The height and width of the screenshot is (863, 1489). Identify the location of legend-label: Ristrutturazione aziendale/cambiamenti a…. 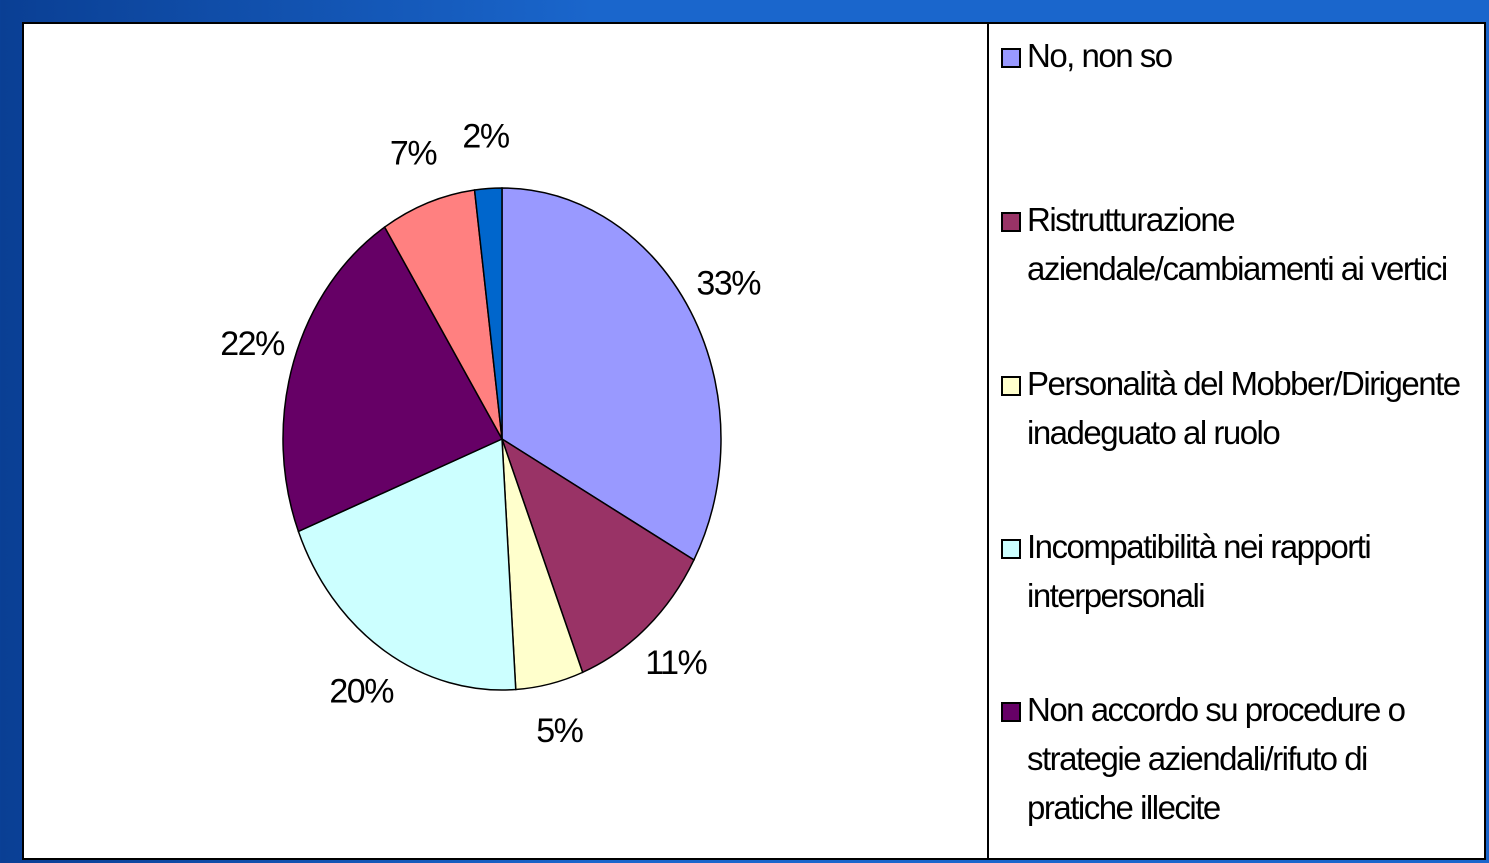
(1237, 244).